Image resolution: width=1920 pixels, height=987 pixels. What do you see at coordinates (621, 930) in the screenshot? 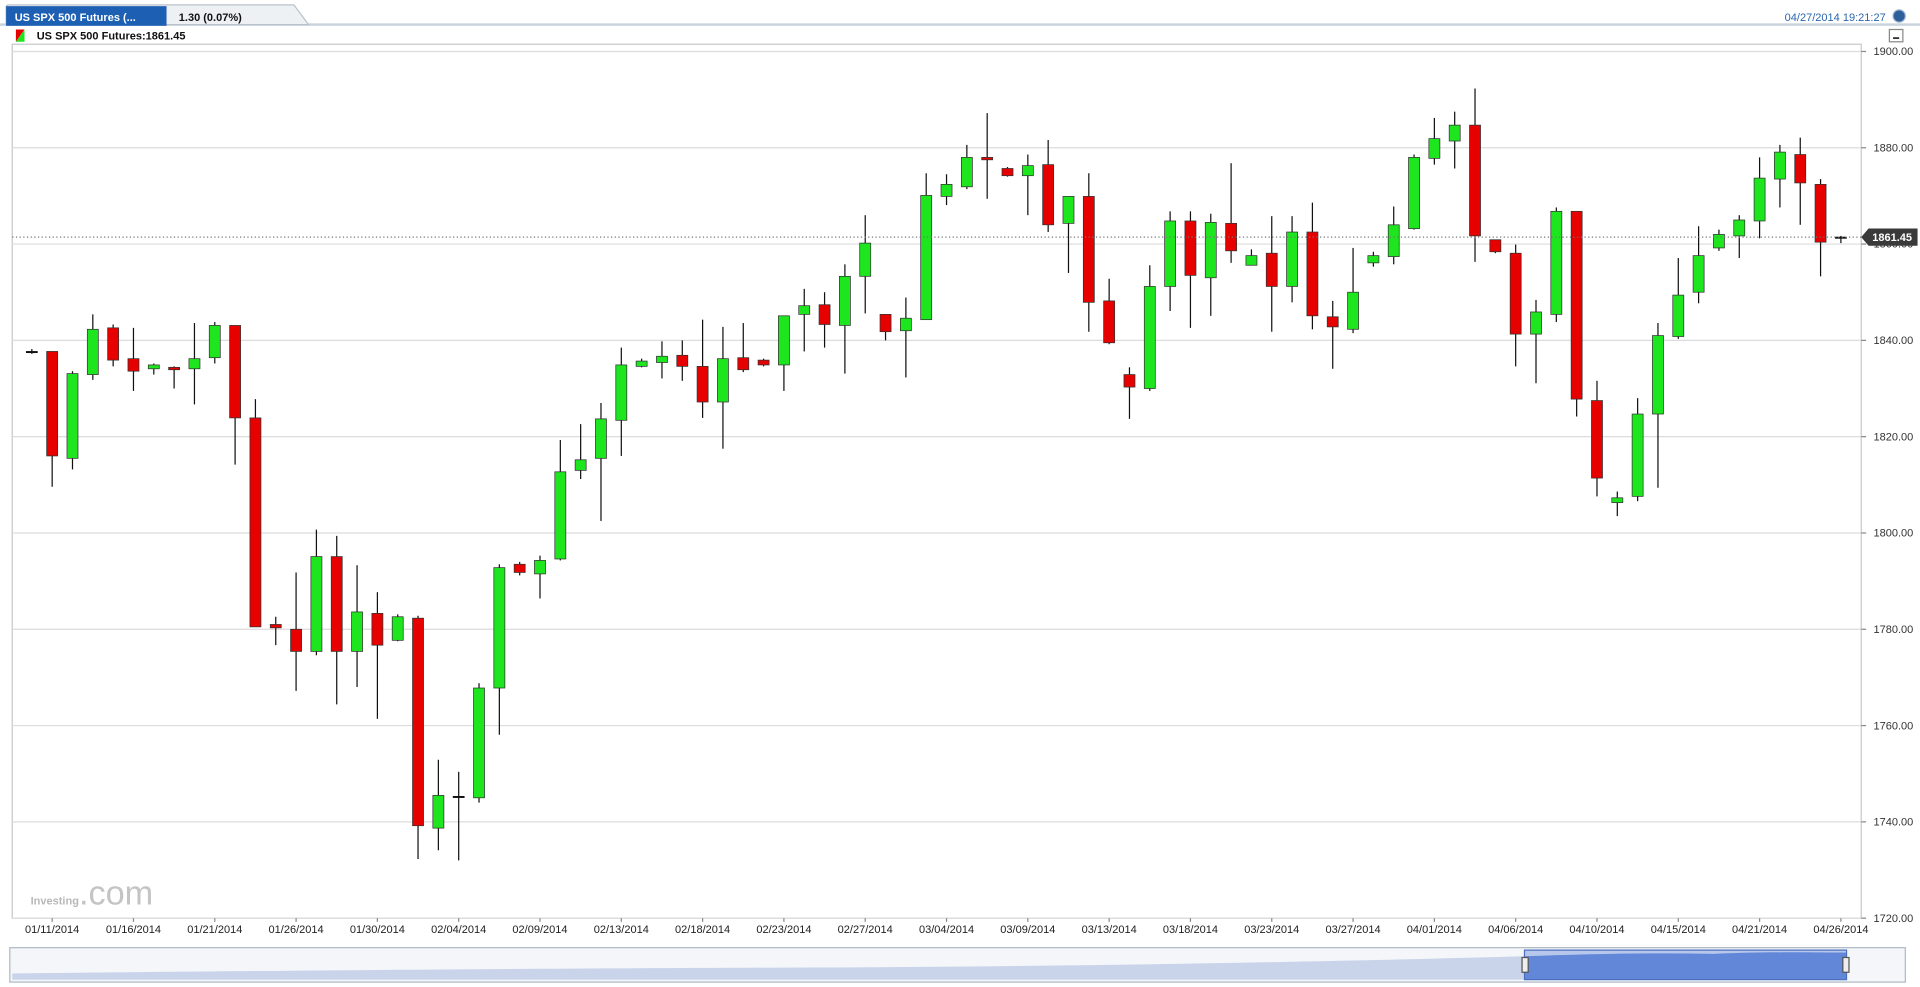
I see `x-tick-label: 02/13/2014` at bounding box center [621, 930].